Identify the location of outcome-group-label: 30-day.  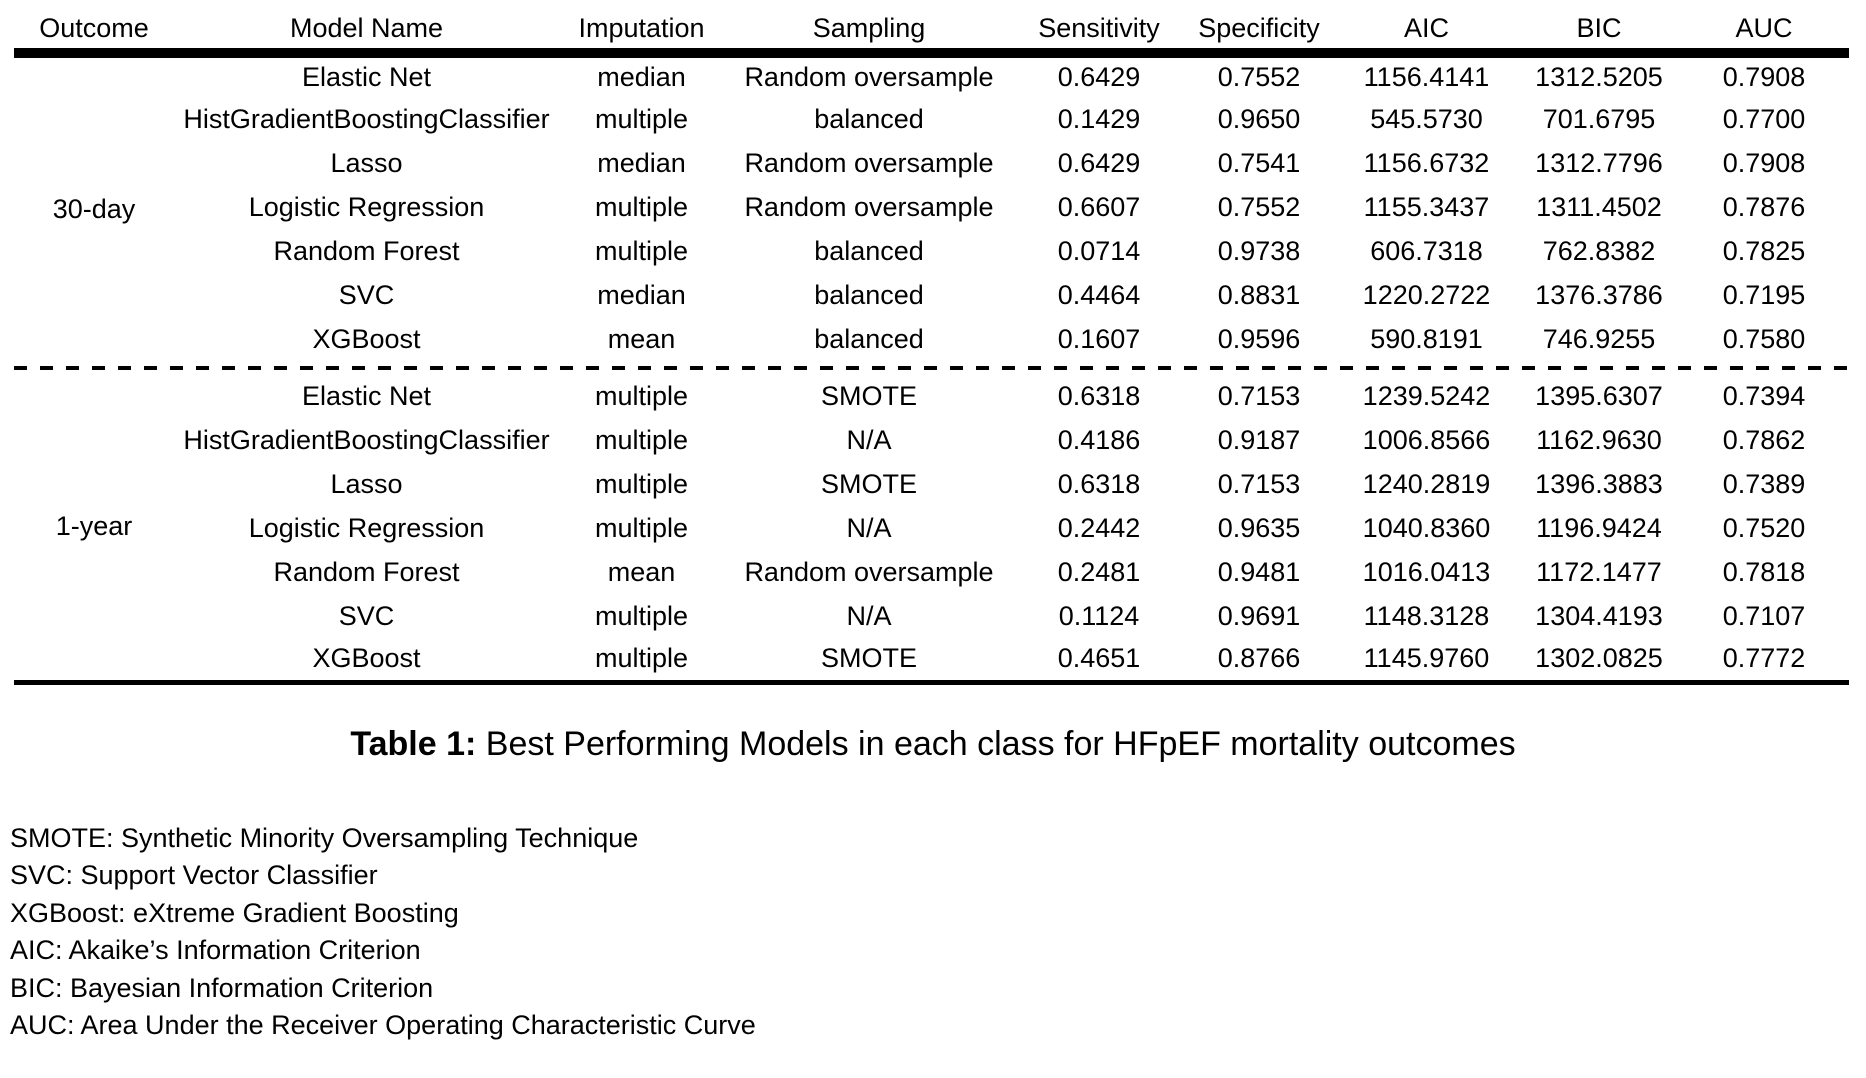
(94, 209).